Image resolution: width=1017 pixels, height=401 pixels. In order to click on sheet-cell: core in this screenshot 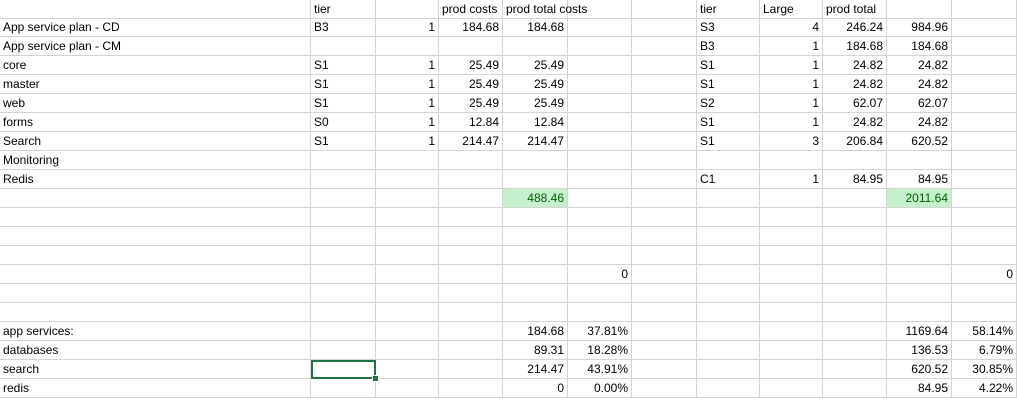, I will do `click(155, 65)`.